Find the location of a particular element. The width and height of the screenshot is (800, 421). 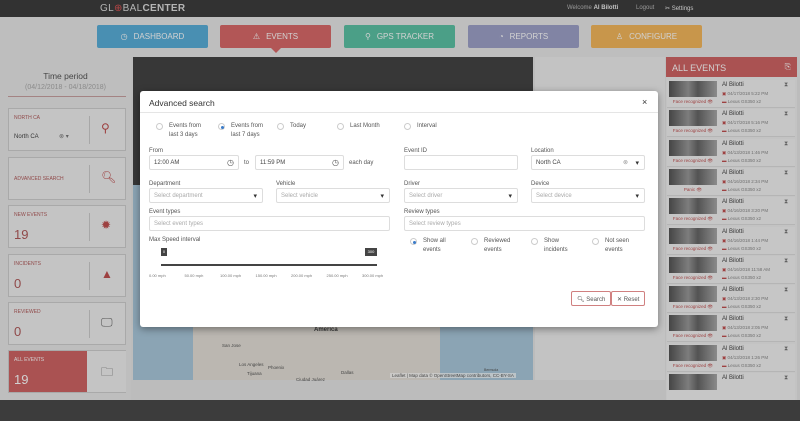

nav-label: CONFIGURE is located at coordinates (653, 36).